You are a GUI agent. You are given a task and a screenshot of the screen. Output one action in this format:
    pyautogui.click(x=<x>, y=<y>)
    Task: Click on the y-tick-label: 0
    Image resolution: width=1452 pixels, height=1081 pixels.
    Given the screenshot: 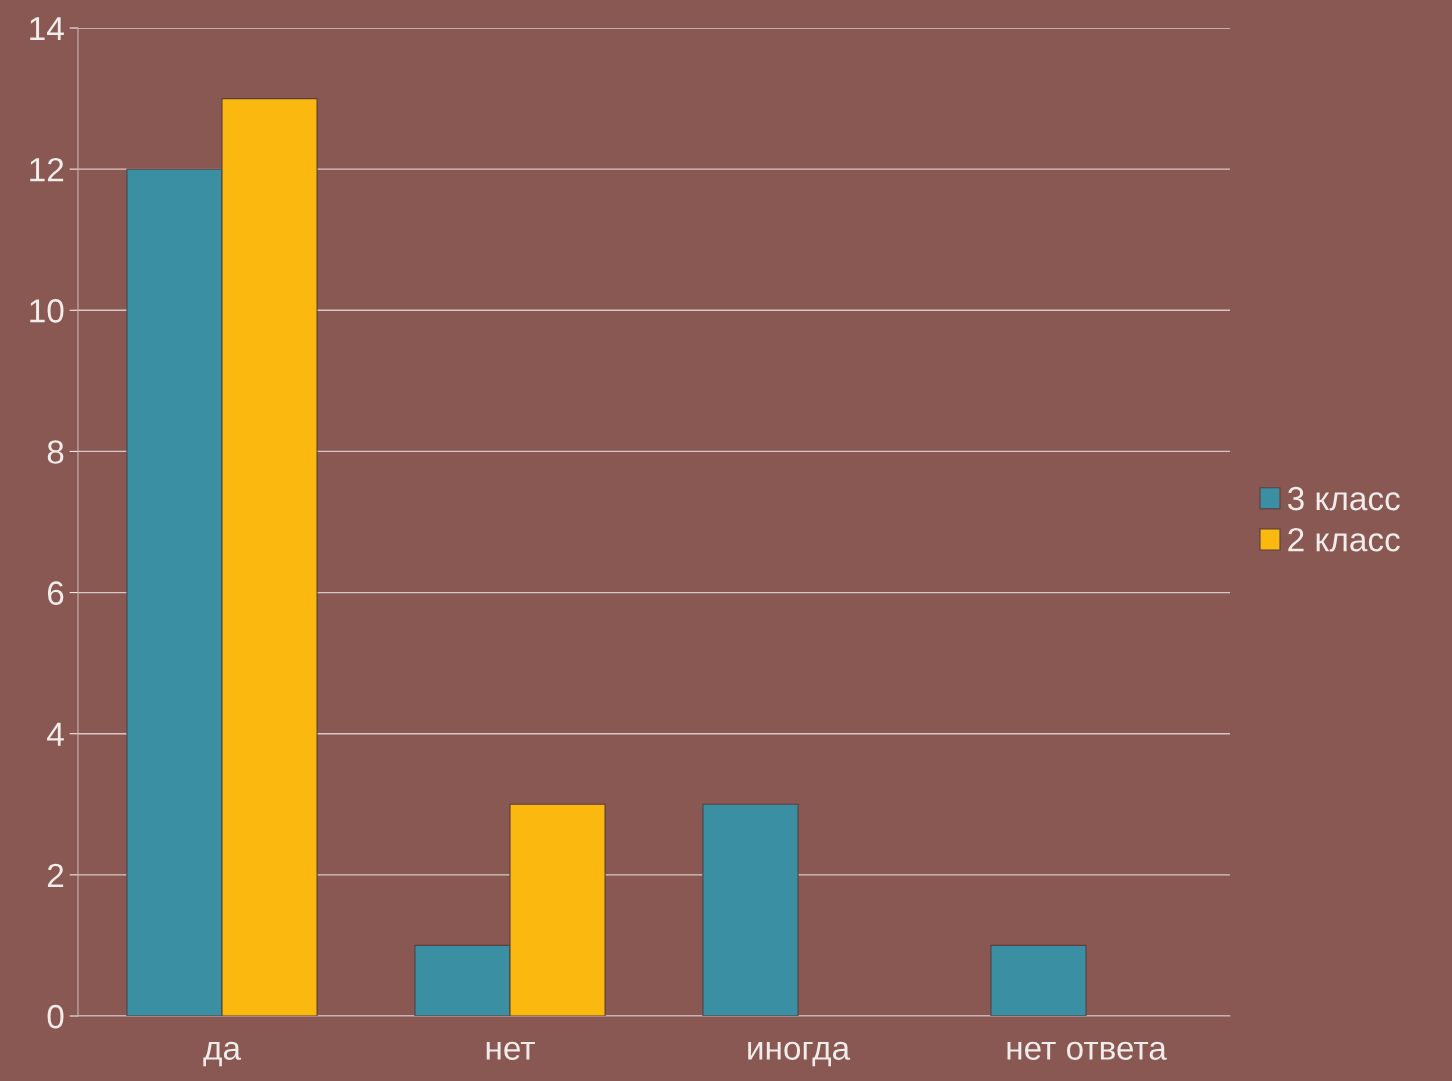 What is the action you would take?
    pyautogui.click(x=55, y=1016)
    